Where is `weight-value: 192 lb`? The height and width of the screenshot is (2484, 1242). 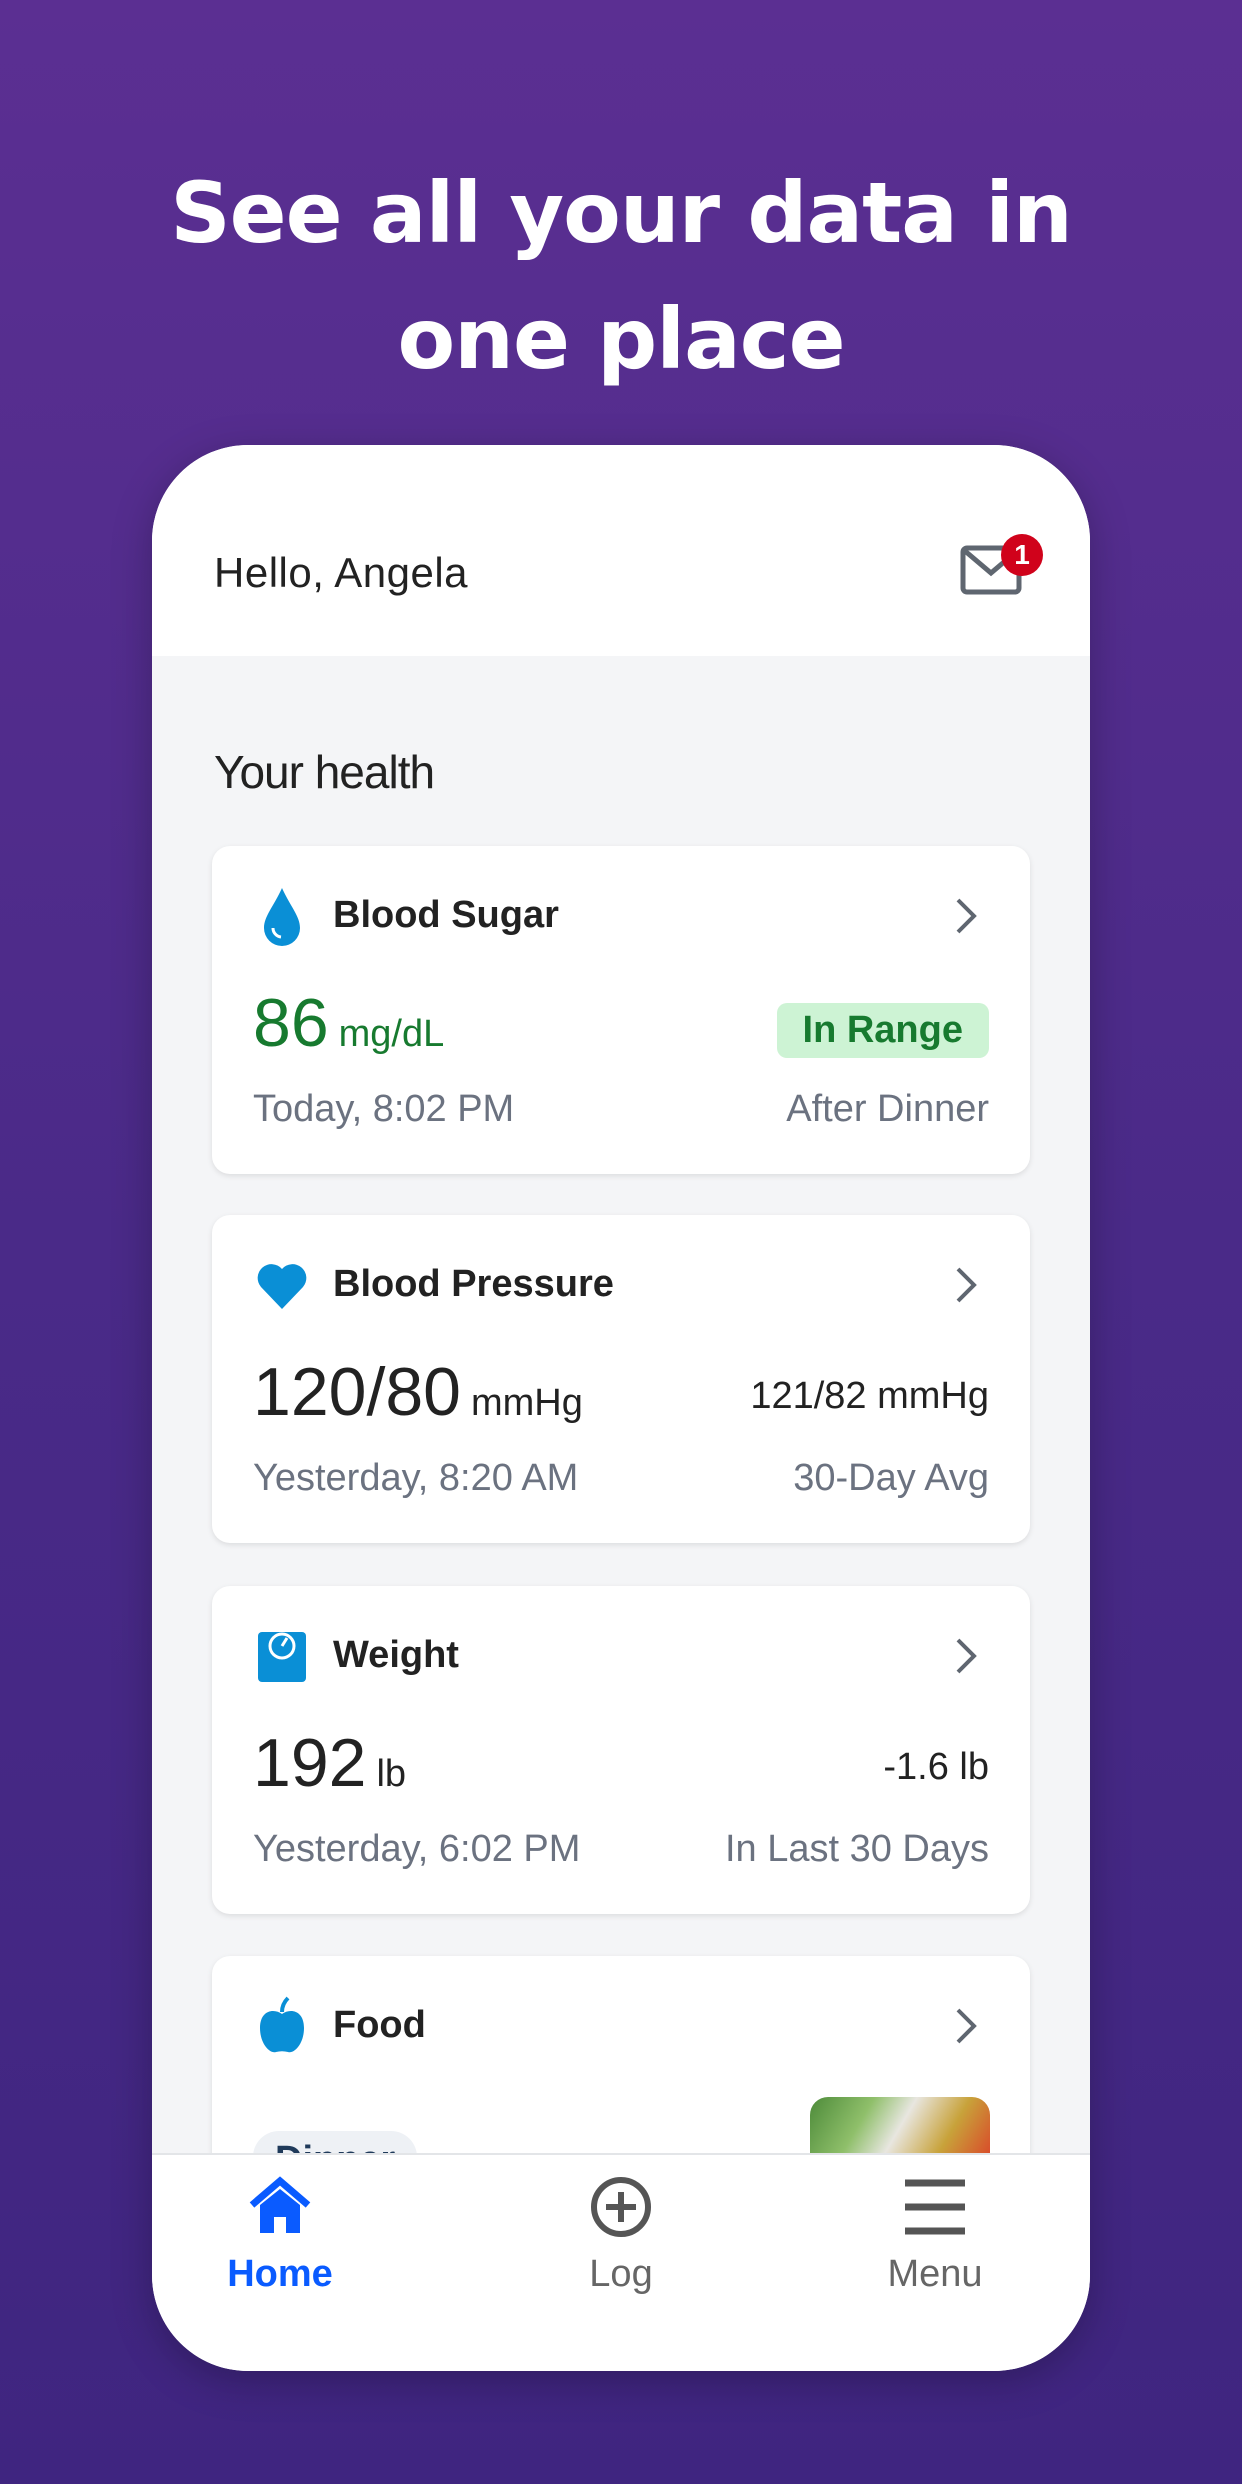
weight-value: 192 lb is located at coordinates (330, 1763).